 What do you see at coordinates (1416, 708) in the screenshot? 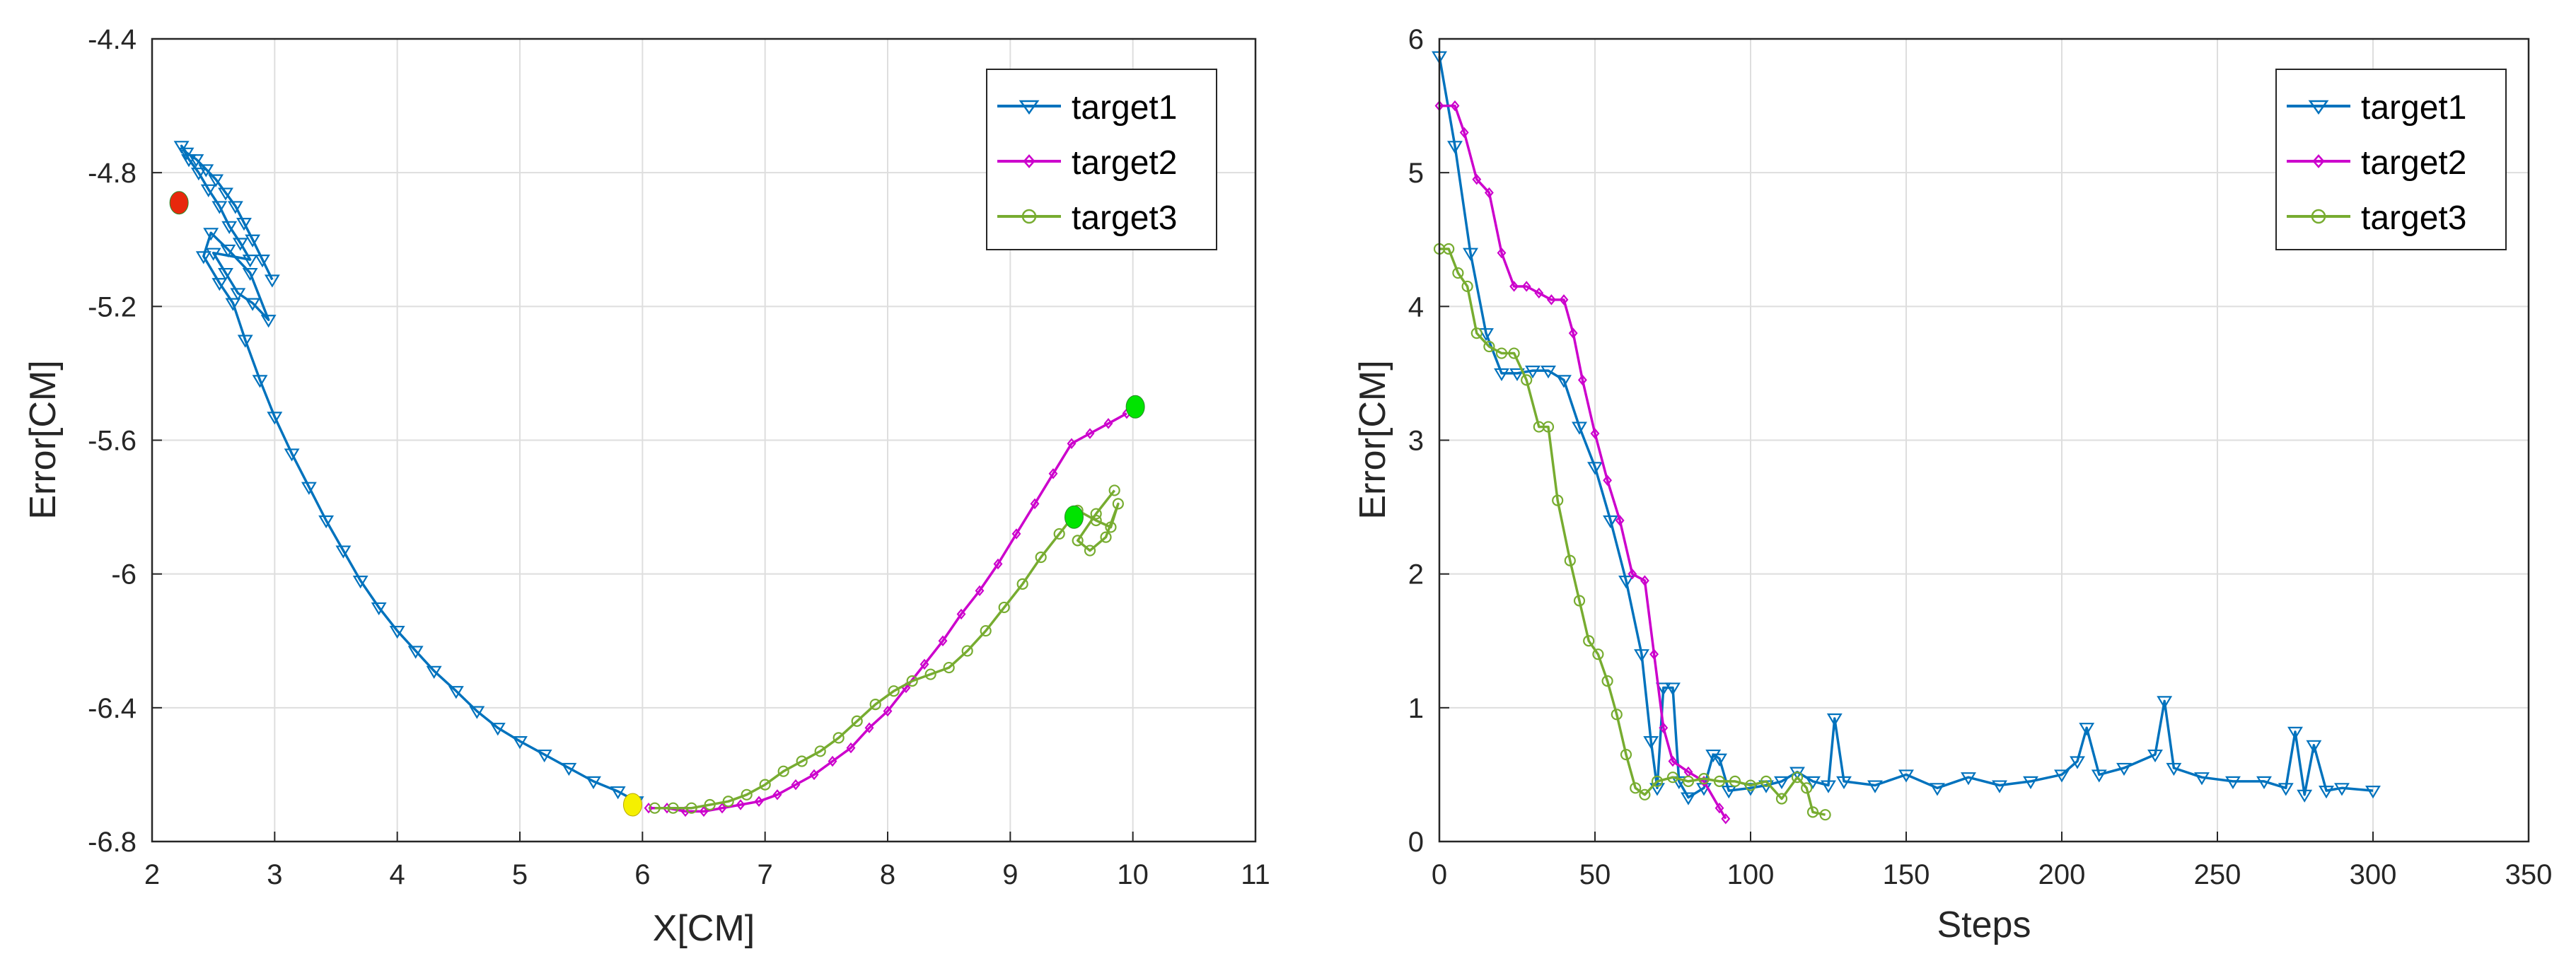
I see `right-y-tick-label: 1` at bounding box center [1416, 708].